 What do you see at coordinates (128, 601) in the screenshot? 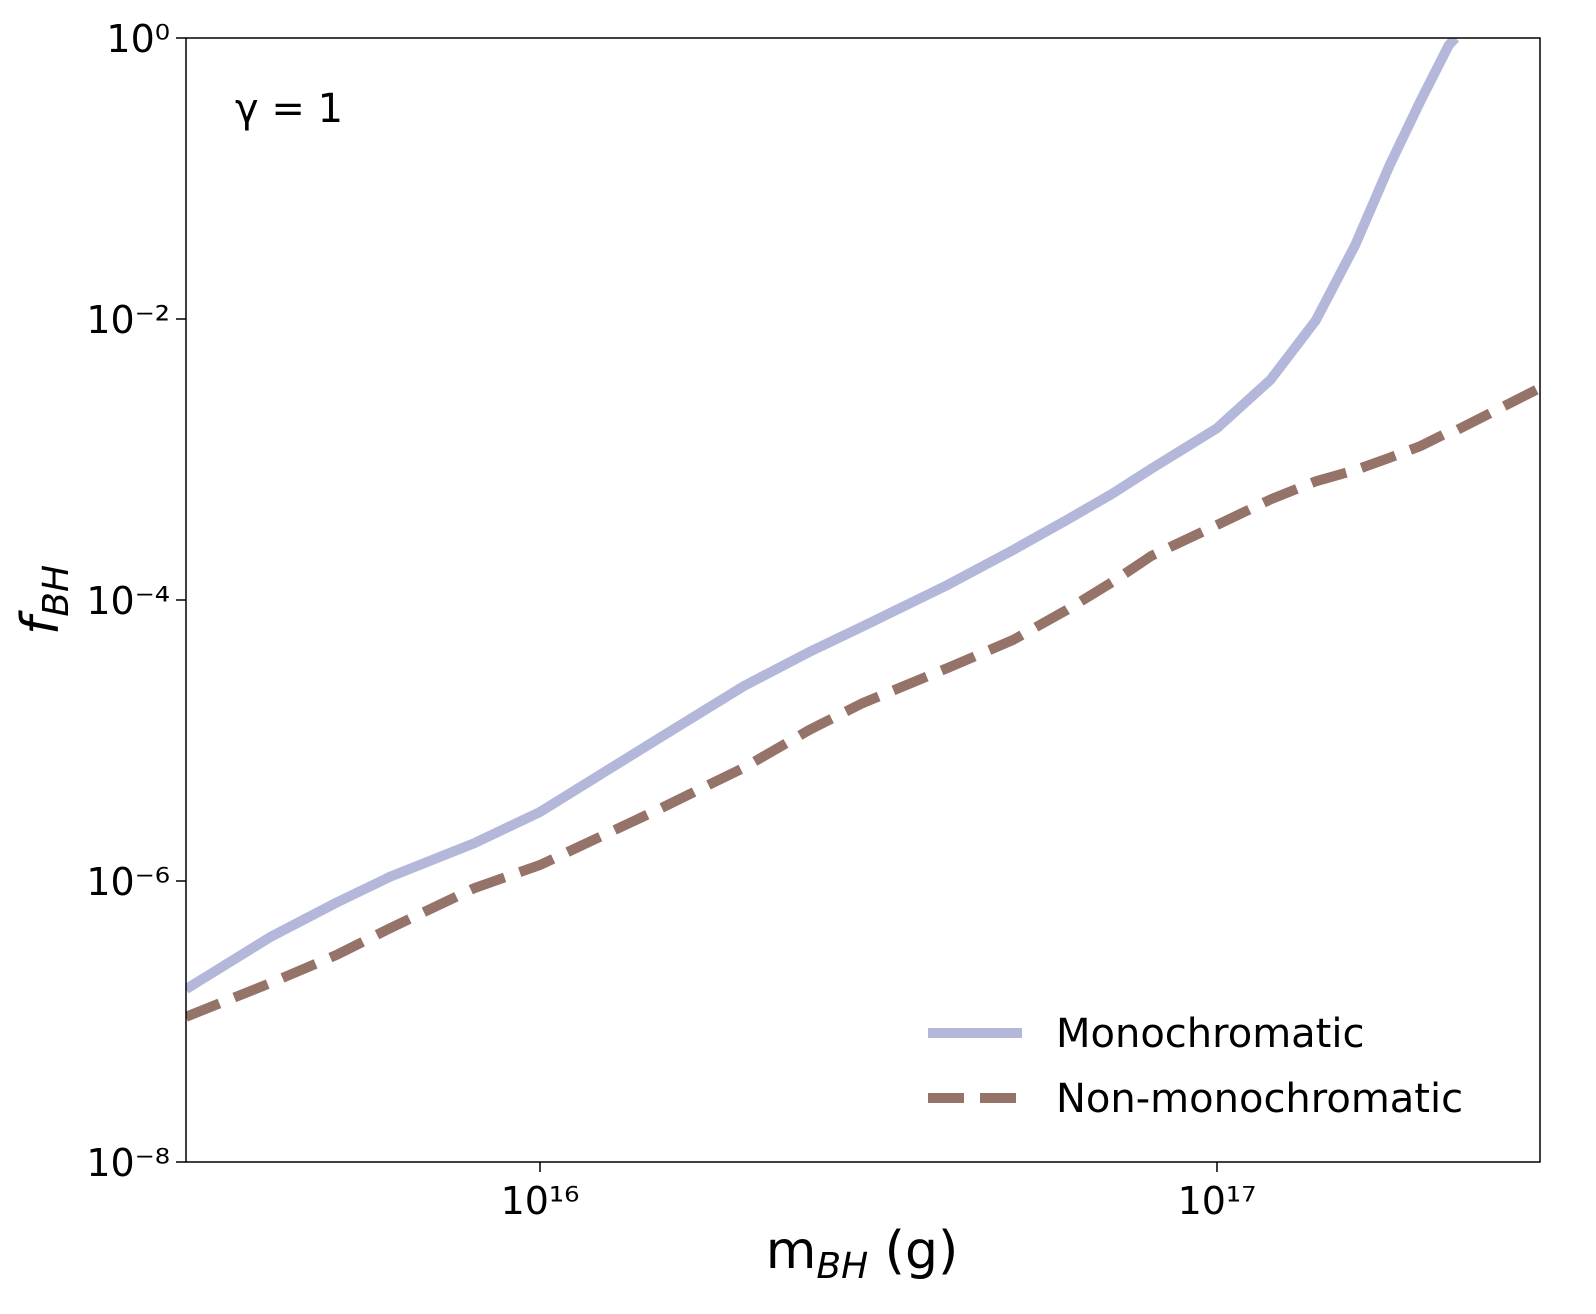
I see `y-tick-label: 10⁻⁴` at bounding box center [128, 601].